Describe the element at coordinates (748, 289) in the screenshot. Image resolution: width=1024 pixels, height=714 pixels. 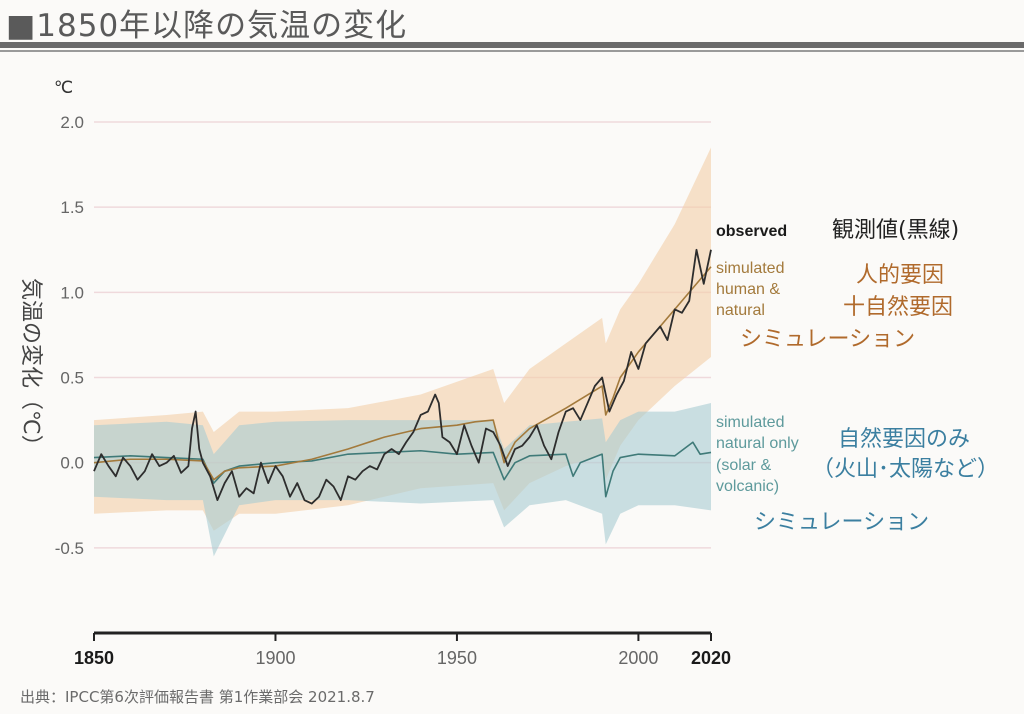
I see `legend-human-en-2: human &` at that location.